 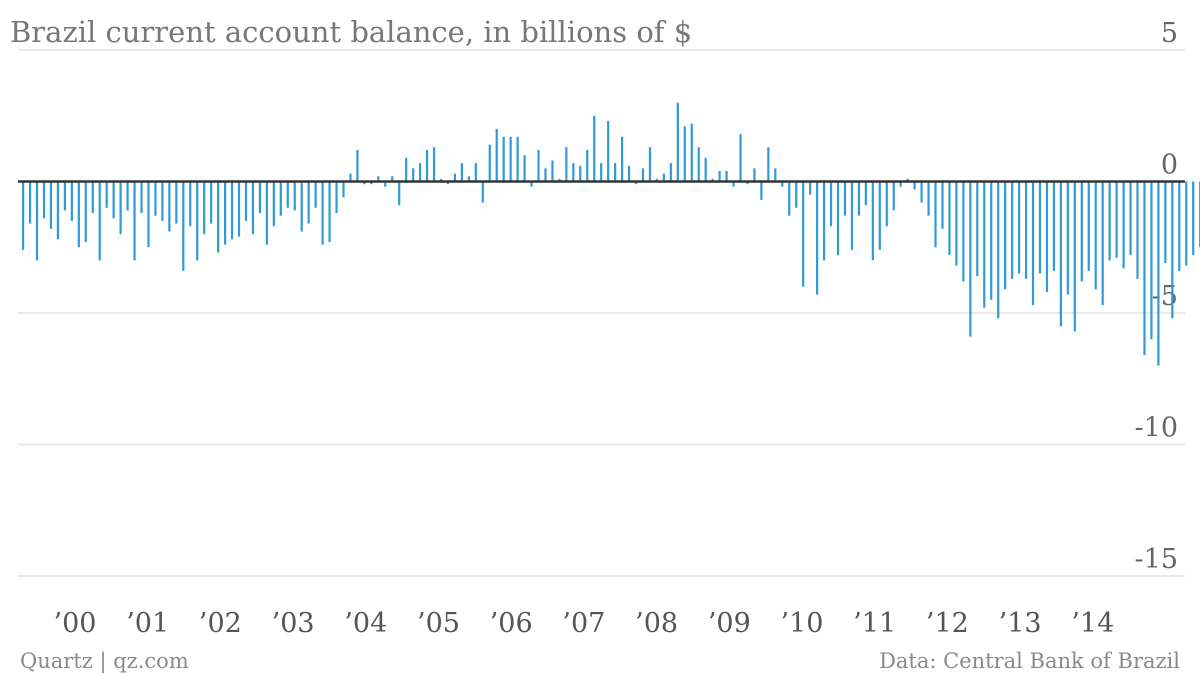 I want to click on x-tick-label: ’13, so click(x=1020, y=623).